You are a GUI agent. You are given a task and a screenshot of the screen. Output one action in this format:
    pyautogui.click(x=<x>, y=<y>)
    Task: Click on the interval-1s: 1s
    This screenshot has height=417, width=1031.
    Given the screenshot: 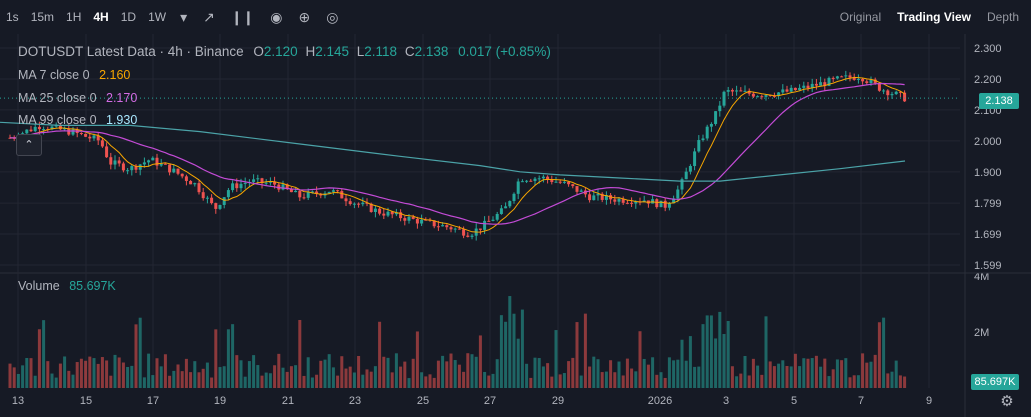 What is the action you would take?
    pyautogui.click(x=12, y=17)
    